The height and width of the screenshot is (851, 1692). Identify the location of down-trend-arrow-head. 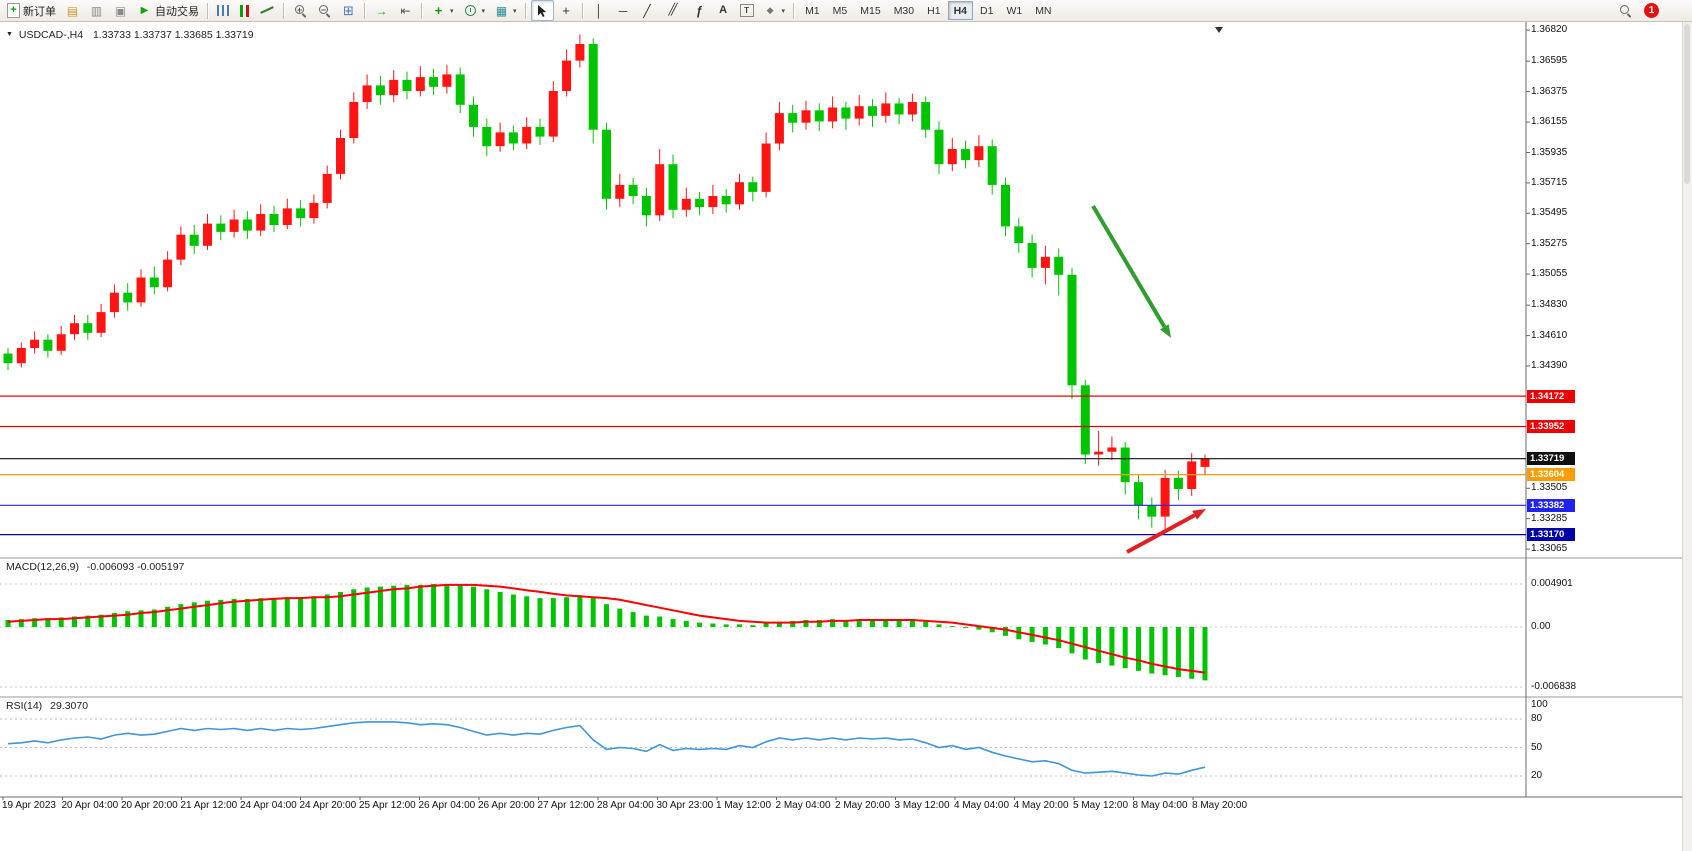
(1165, 331).